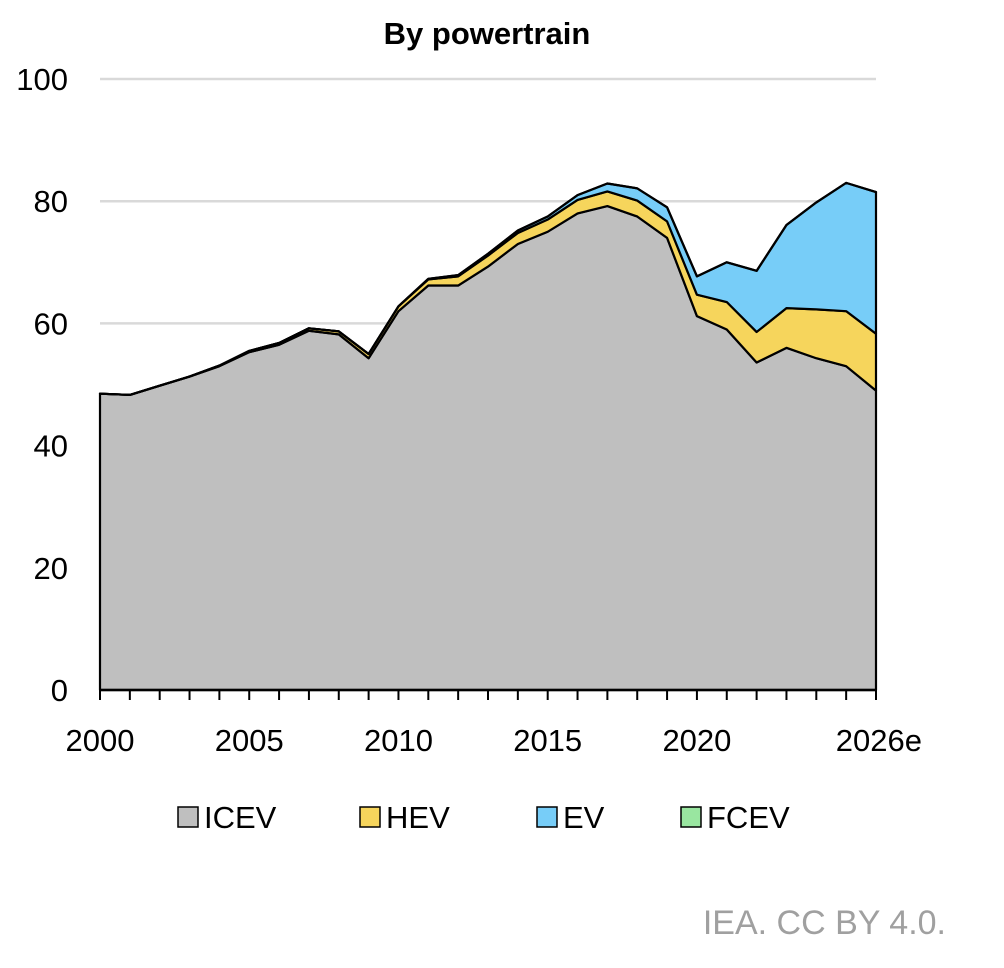 The width and height of the screenshot is (1004, 968). Describe the element at coordinates (494, 740) in the screenshot. I see `x-tick-labels: 2000 2005 2010 2015 2020 2026e` at that location.